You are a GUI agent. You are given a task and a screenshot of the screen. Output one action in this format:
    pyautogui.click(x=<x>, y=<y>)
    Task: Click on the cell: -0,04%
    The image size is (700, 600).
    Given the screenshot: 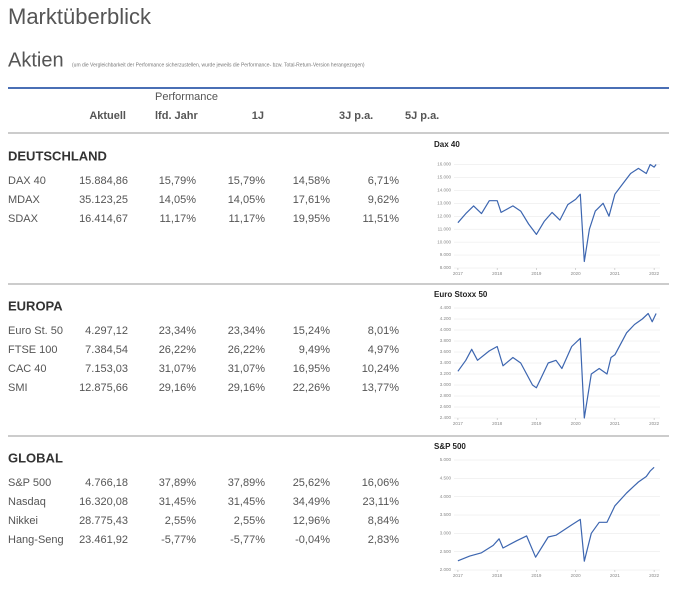 What is the action you would take?
    pyautogui.click(x=312, y=540)
    